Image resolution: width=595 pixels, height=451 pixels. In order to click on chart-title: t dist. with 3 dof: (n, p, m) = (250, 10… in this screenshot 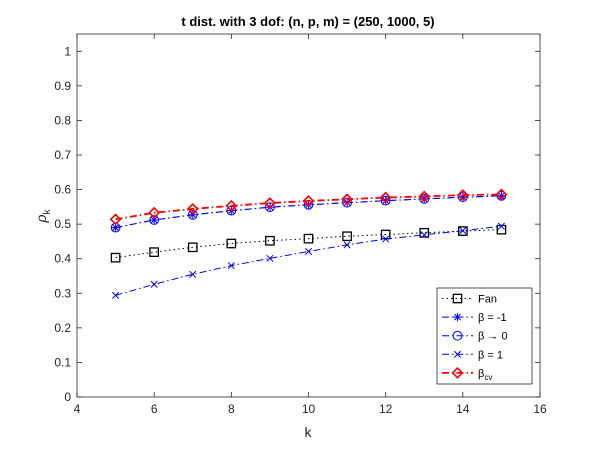, I will do `click(307, 21)`.